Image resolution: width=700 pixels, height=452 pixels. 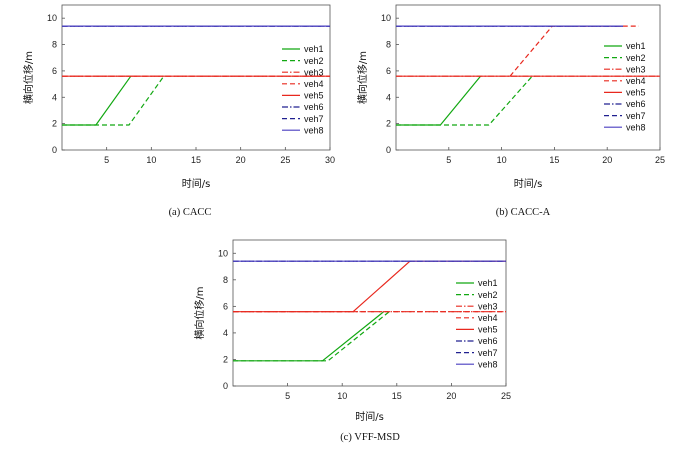 I want to click on panel-caption: (b) CACC-A, so click(x=523, y=212).